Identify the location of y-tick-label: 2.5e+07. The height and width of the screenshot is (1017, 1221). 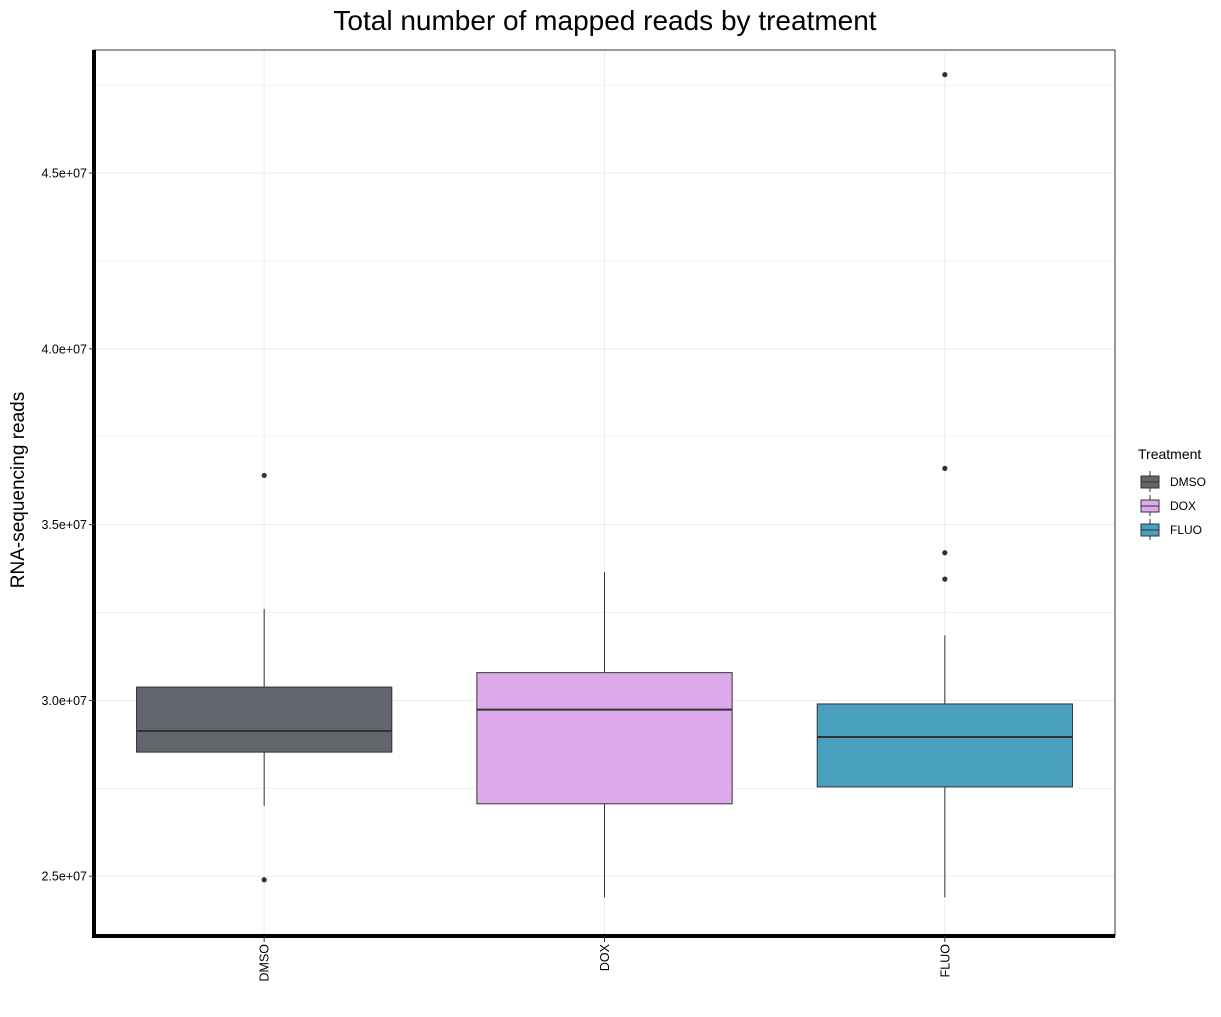
(64, 877).